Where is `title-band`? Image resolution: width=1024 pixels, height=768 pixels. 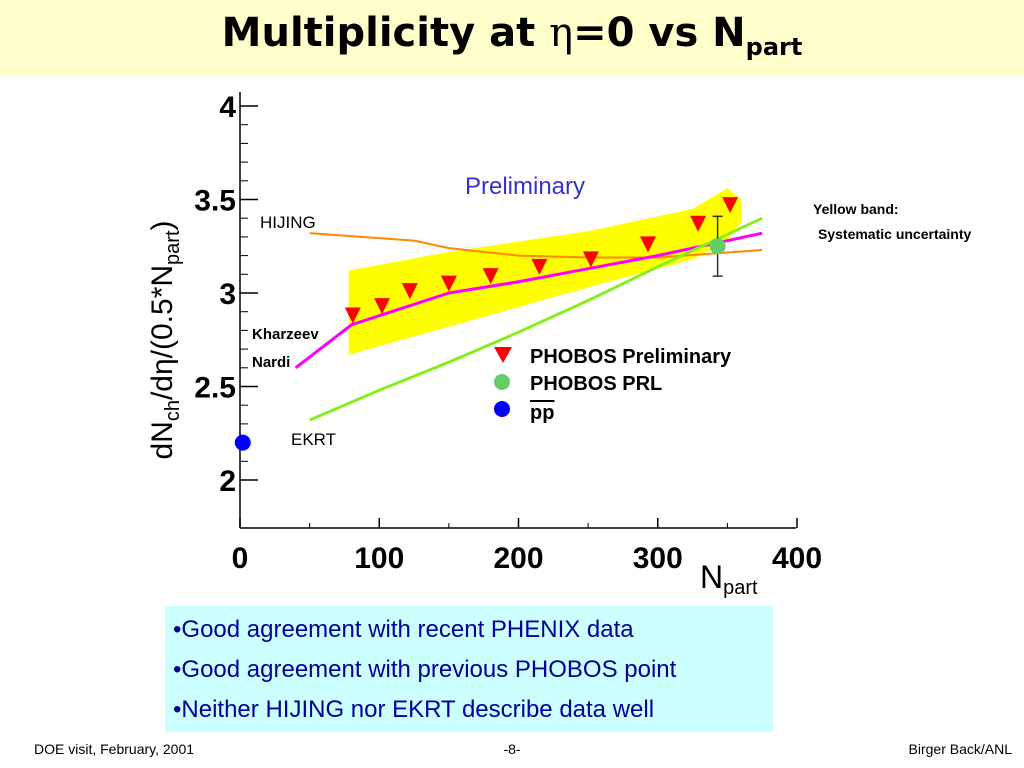 title-band is located at coordinates (512, 38).